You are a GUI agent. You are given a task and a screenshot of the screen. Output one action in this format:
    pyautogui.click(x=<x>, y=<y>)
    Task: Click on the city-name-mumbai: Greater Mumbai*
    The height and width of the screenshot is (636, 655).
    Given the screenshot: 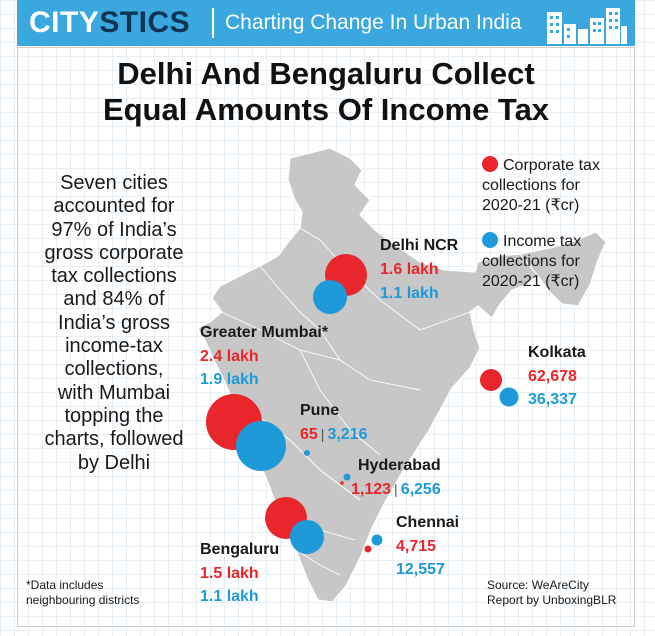 What is the action you would take?
    pyautogui.click(x=264, y=332)
    